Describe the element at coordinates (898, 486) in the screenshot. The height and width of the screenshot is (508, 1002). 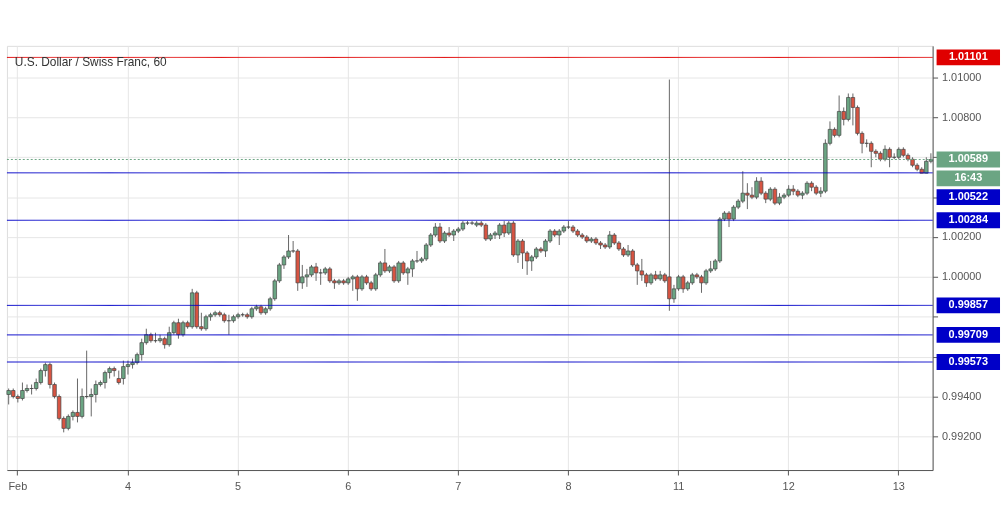
I see `x-tick-label: 13` at that location.